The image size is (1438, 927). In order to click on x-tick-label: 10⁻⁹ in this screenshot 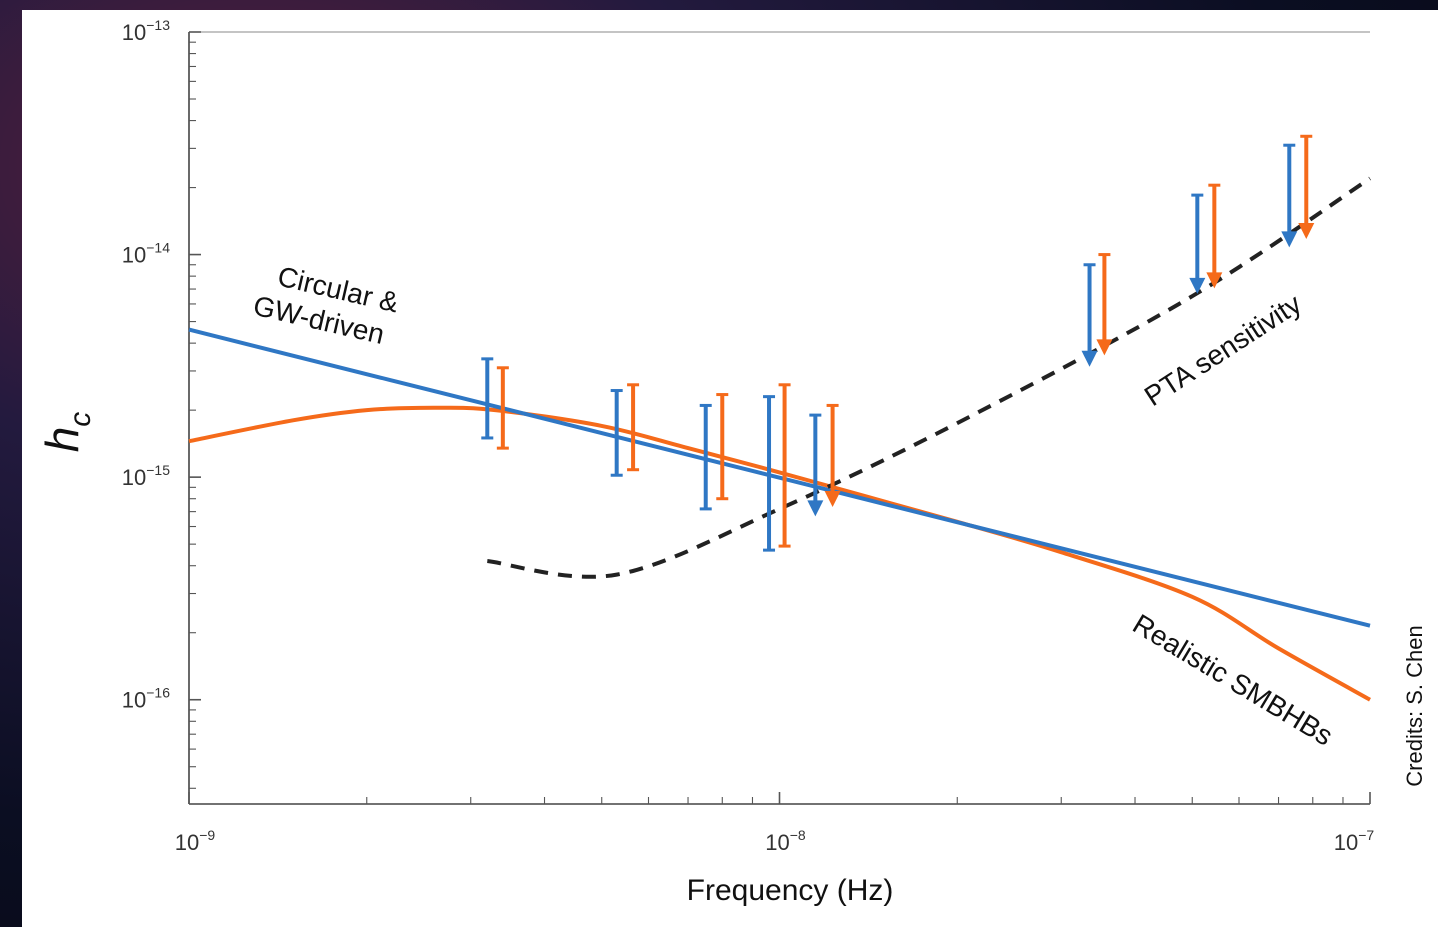, I will do `click(195, 841)`.